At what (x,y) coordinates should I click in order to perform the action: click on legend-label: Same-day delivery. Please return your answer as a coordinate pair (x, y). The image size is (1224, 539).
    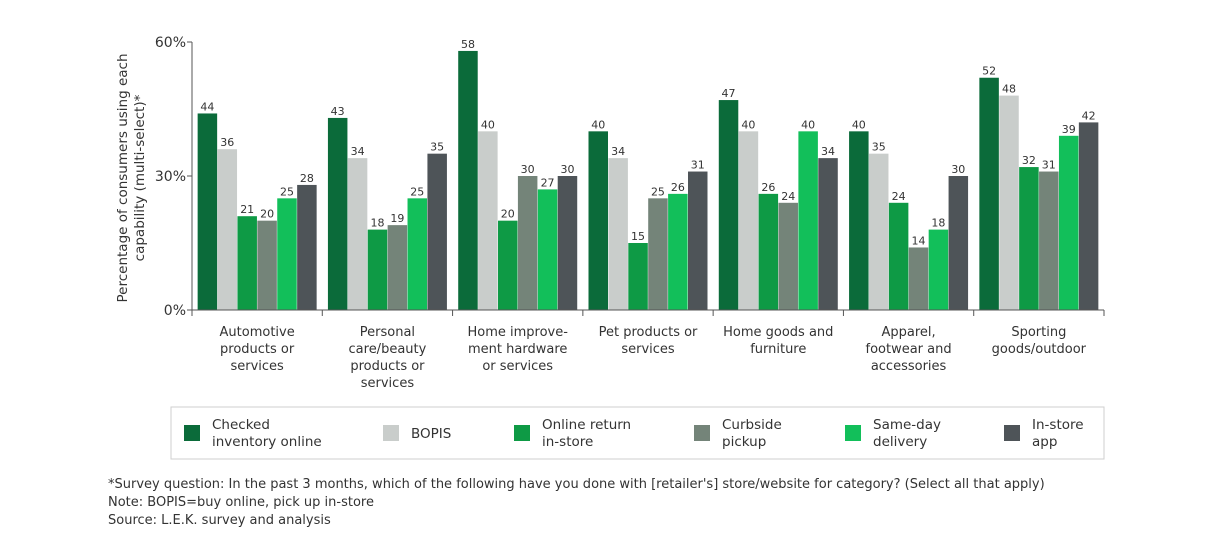
    Looking at the image, I should click on (907, 433).